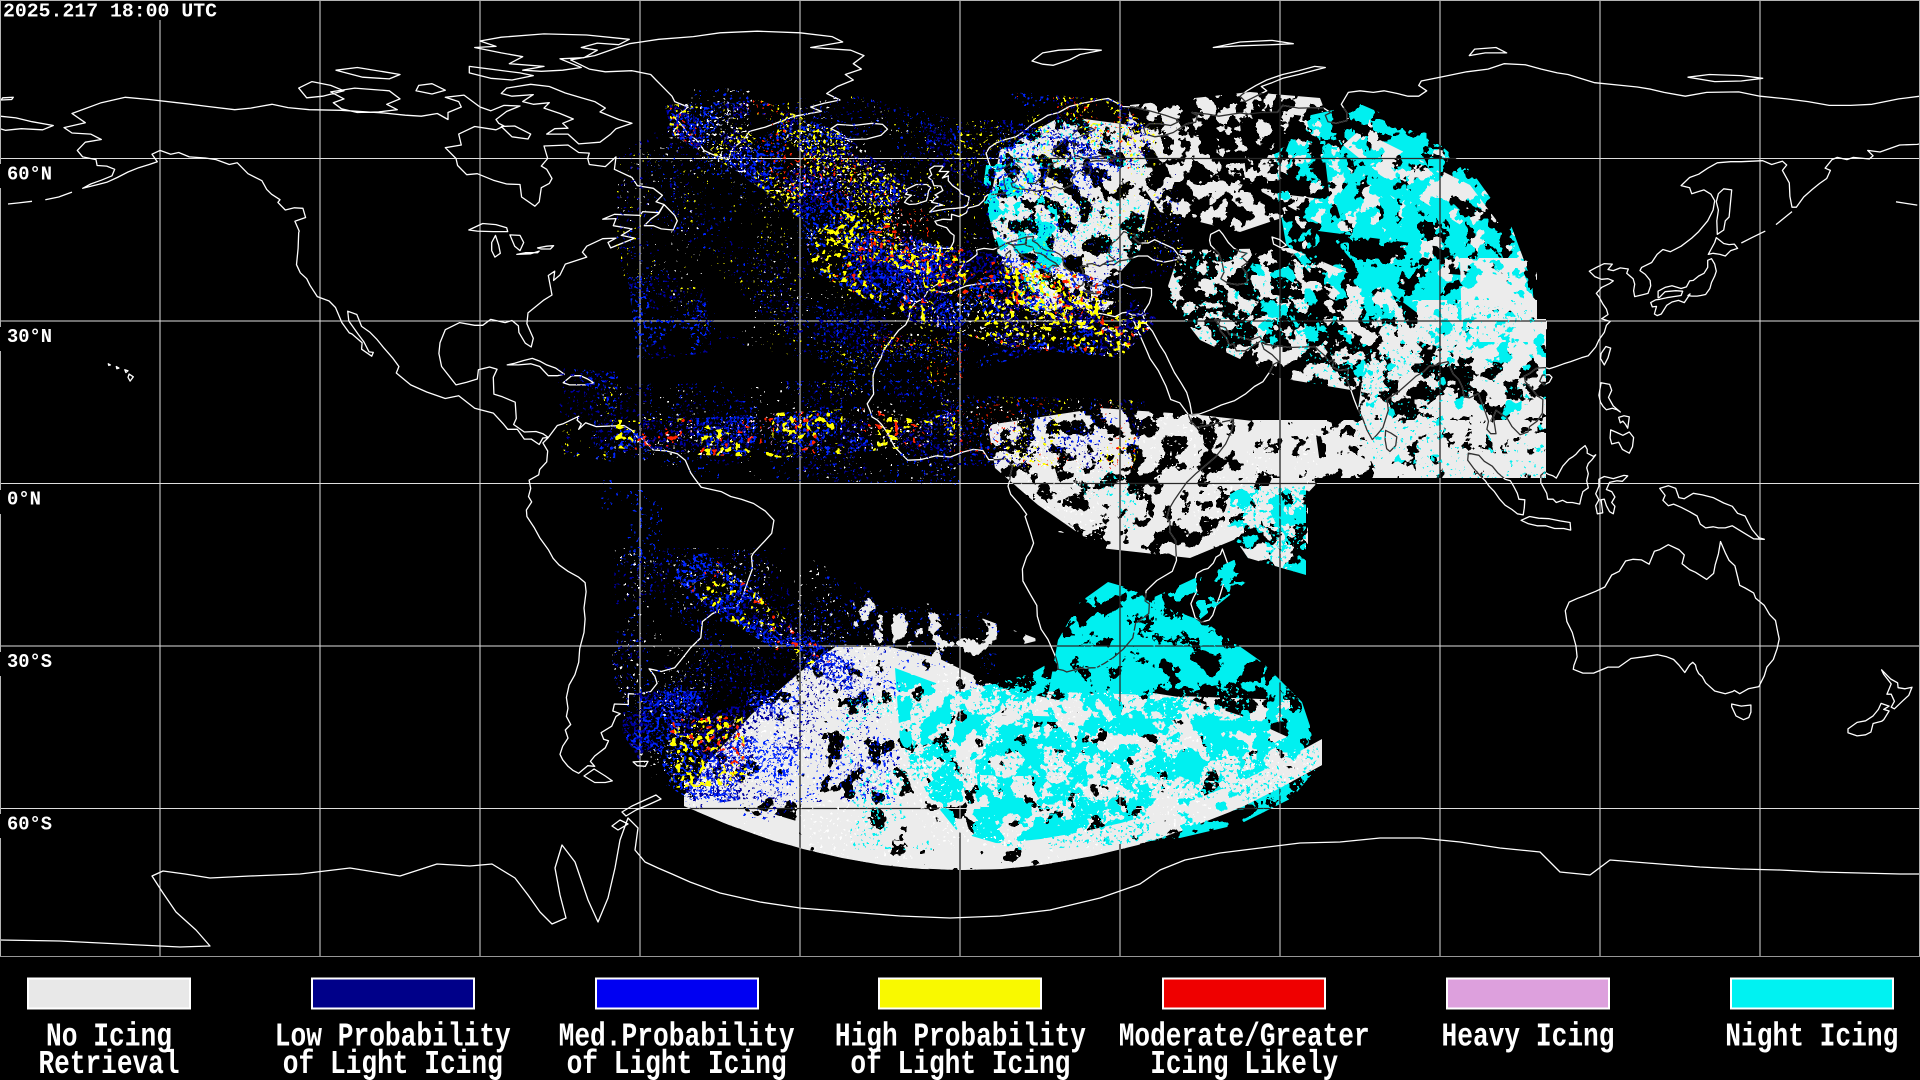 This screenshot has height=1080, width=1920. Describe the element at coordinates (29, 824) in the screenshot. I see `svg-text: 60°S` at that location.